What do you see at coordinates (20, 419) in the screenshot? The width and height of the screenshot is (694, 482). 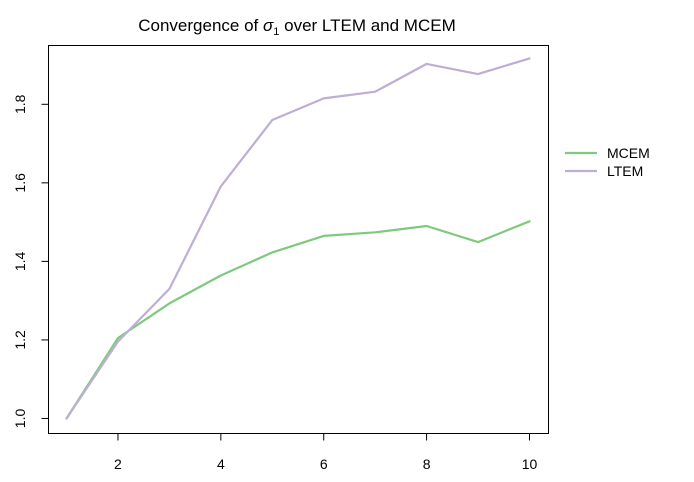 I see `y-tick-label: 1.0` at bounding box center [20, 419].